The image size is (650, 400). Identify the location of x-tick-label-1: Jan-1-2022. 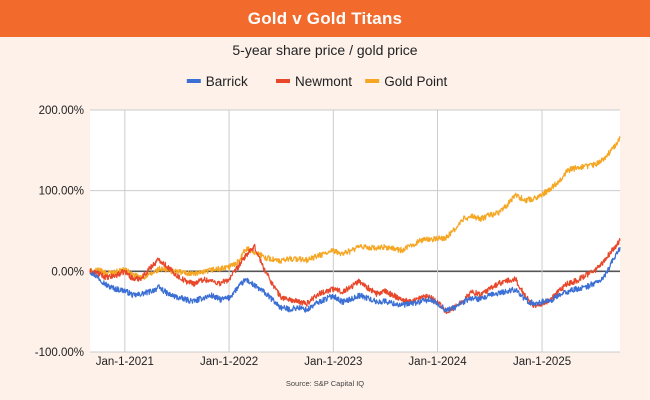
(229, 362).